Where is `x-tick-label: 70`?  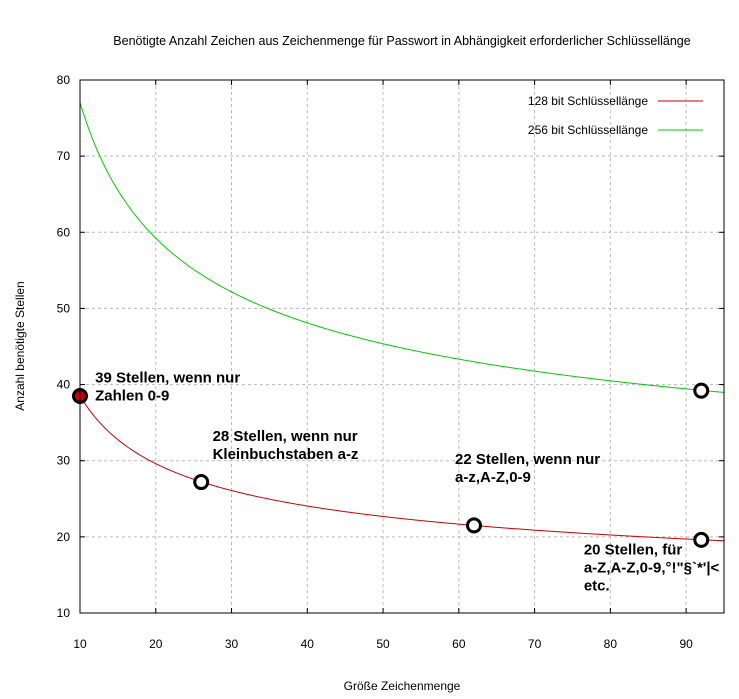 x-tick-label: 70 is located at coordinates (535, 644).